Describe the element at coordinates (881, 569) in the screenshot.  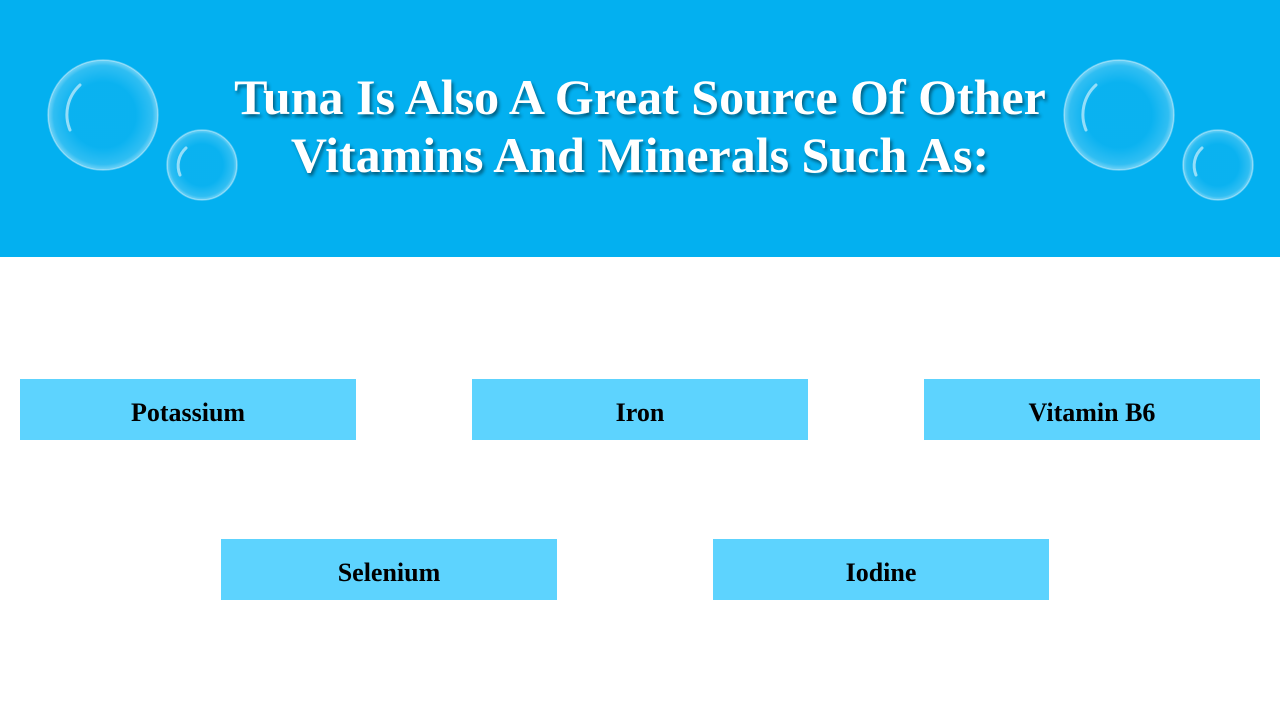
I see `item-box: Iodine` at that location.